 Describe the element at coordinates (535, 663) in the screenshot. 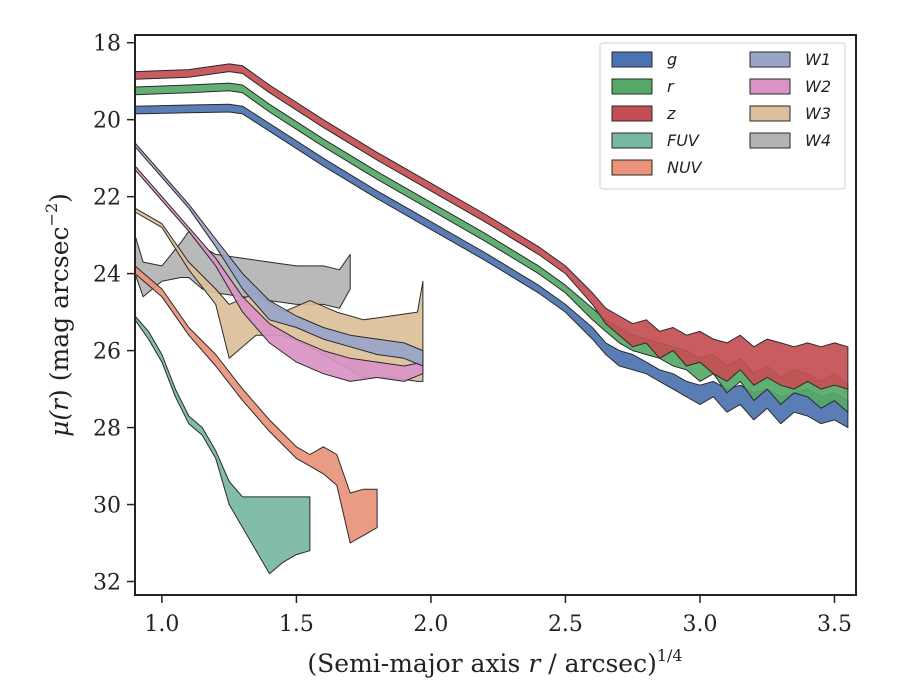

I see `x-axis-label-var: r` at that location.